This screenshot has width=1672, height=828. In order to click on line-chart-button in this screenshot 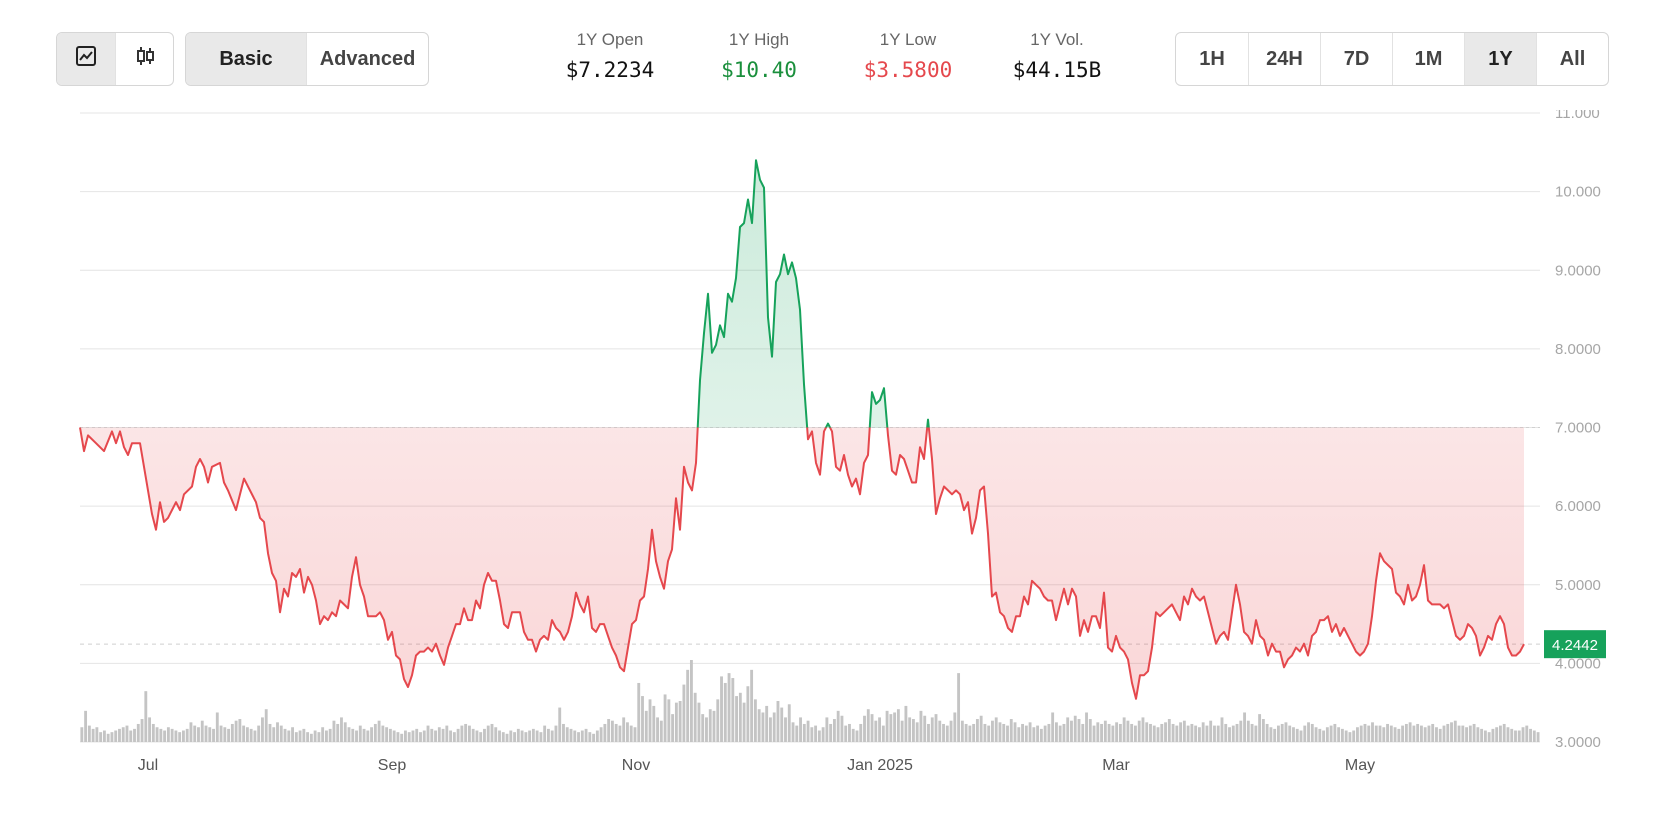, I will do `click(86, 59)`.